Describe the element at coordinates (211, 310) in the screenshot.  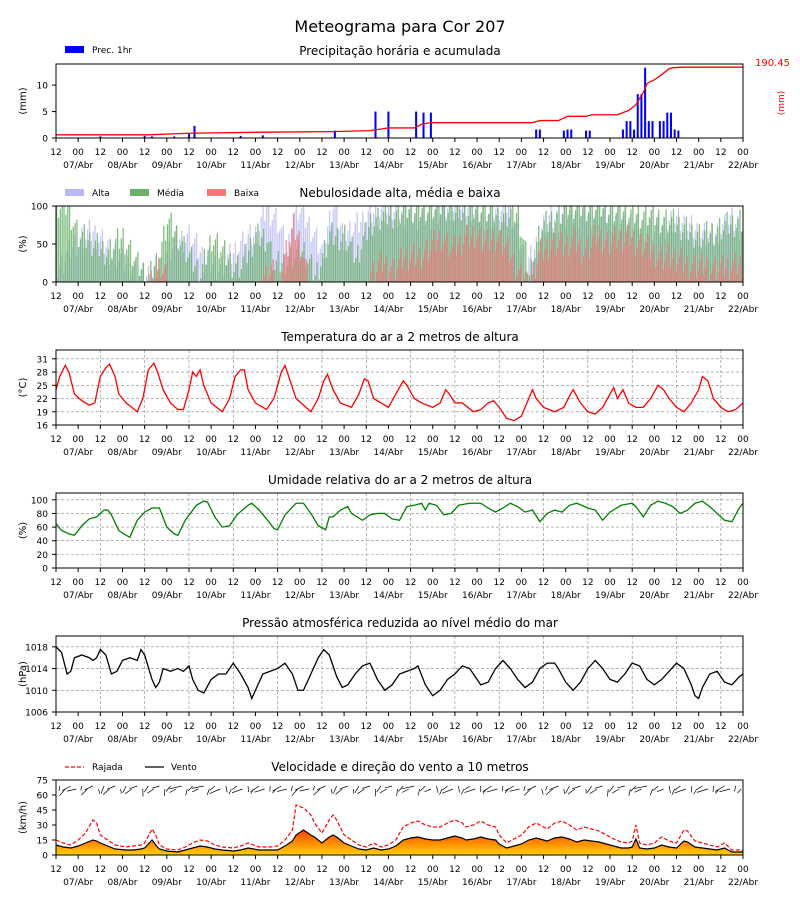
I see `x-day-label: 10/Abr` at that location.